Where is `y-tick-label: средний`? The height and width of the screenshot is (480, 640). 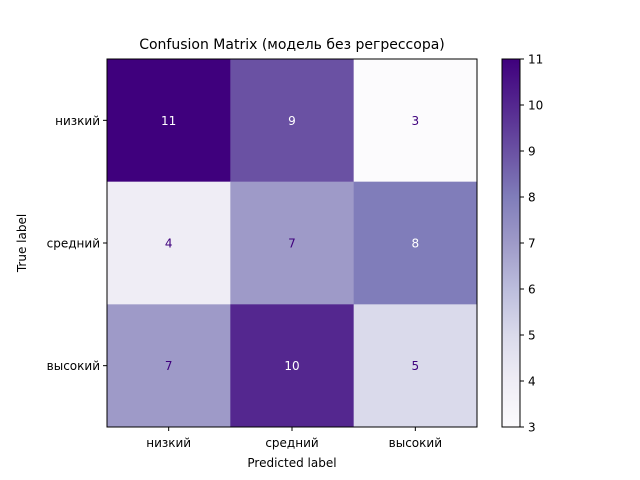 y-tick-label: средний is located at coordinates (73, 244).